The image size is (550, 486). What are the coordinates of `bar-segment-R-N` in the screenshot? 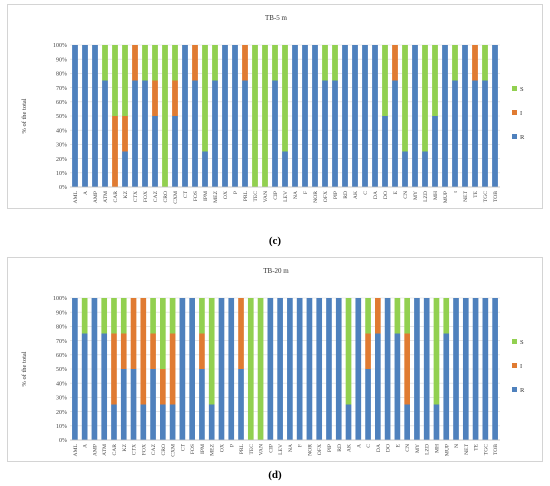 It's located at (456, 369).